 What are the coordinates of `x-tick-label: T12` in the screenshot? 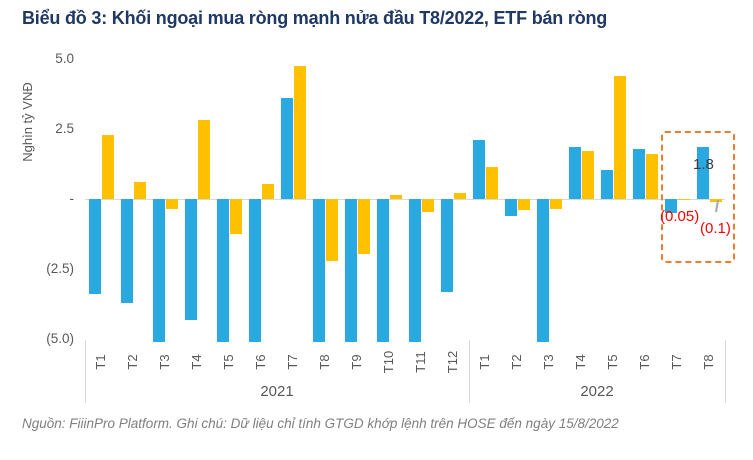 It's located at (452, 362).